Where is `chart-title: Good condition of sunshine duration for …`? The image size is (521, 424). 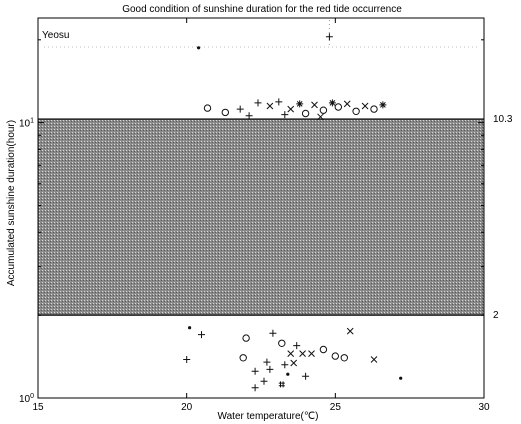
chart-title: Good condition of sunshine duration for … is located at coordinates (262, 9).